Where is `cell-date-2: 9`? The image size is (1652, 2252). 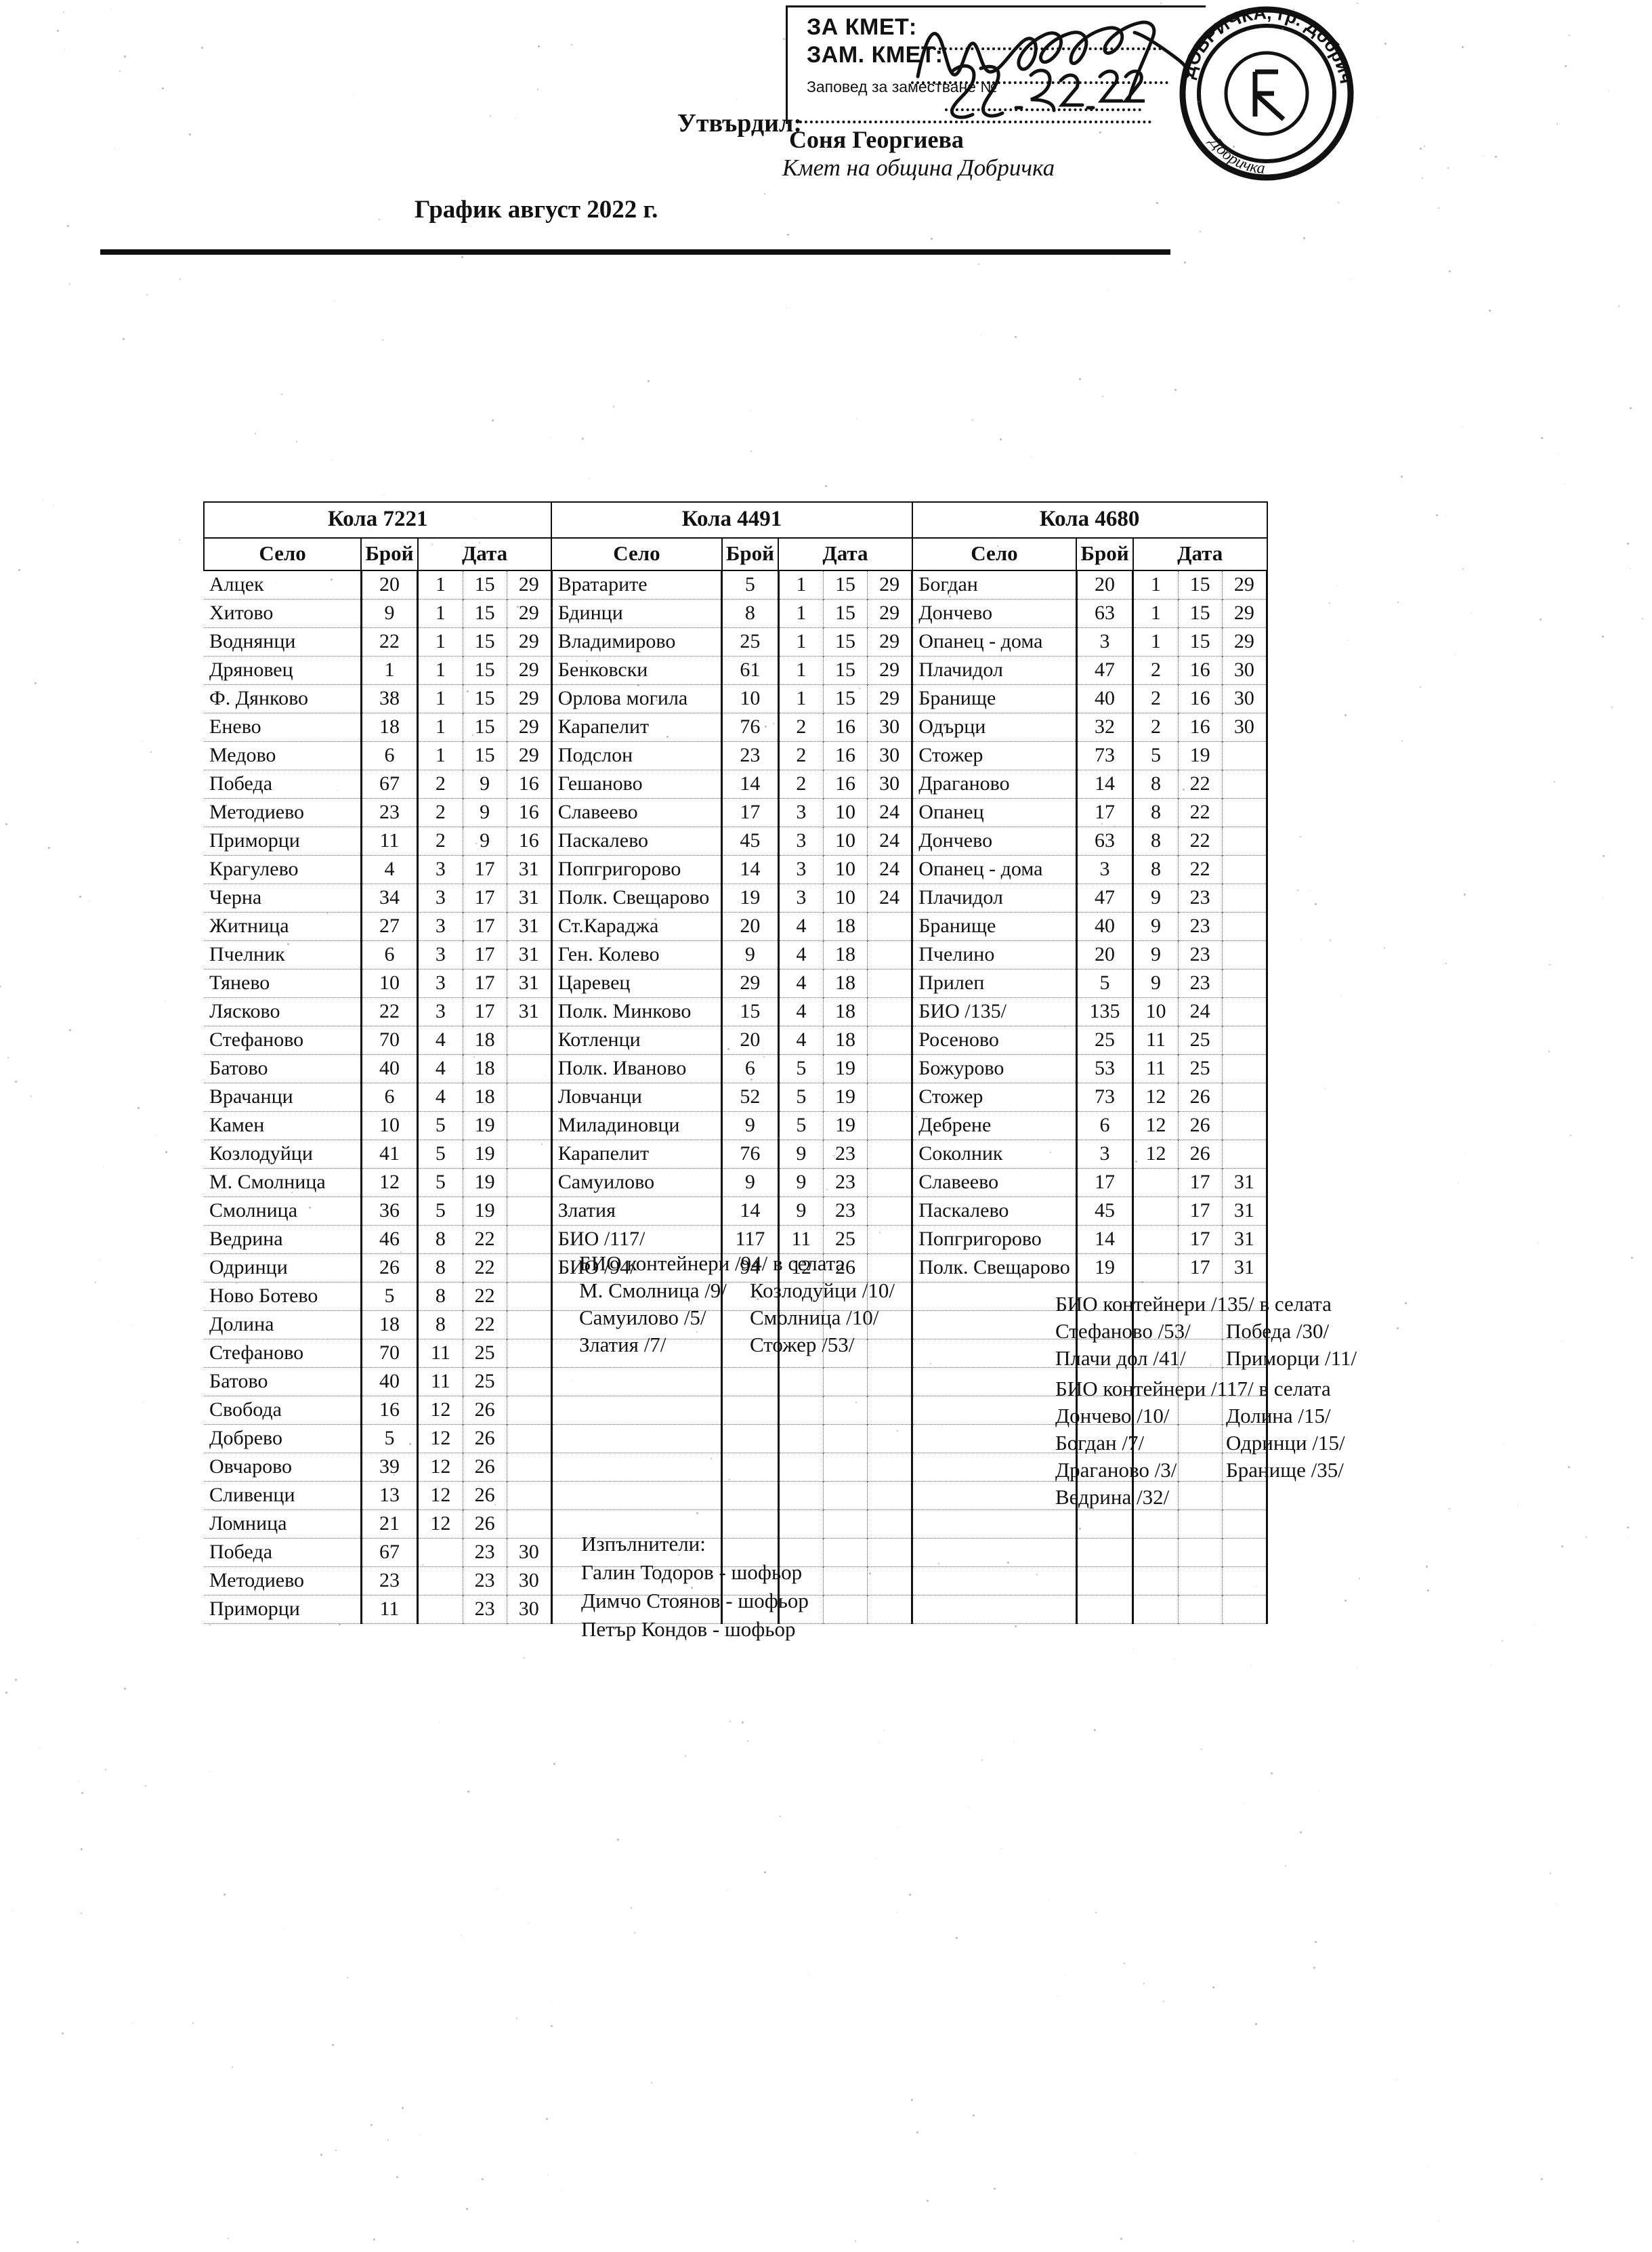
cell-date-2: 9 is located at coordinates (484, 842).